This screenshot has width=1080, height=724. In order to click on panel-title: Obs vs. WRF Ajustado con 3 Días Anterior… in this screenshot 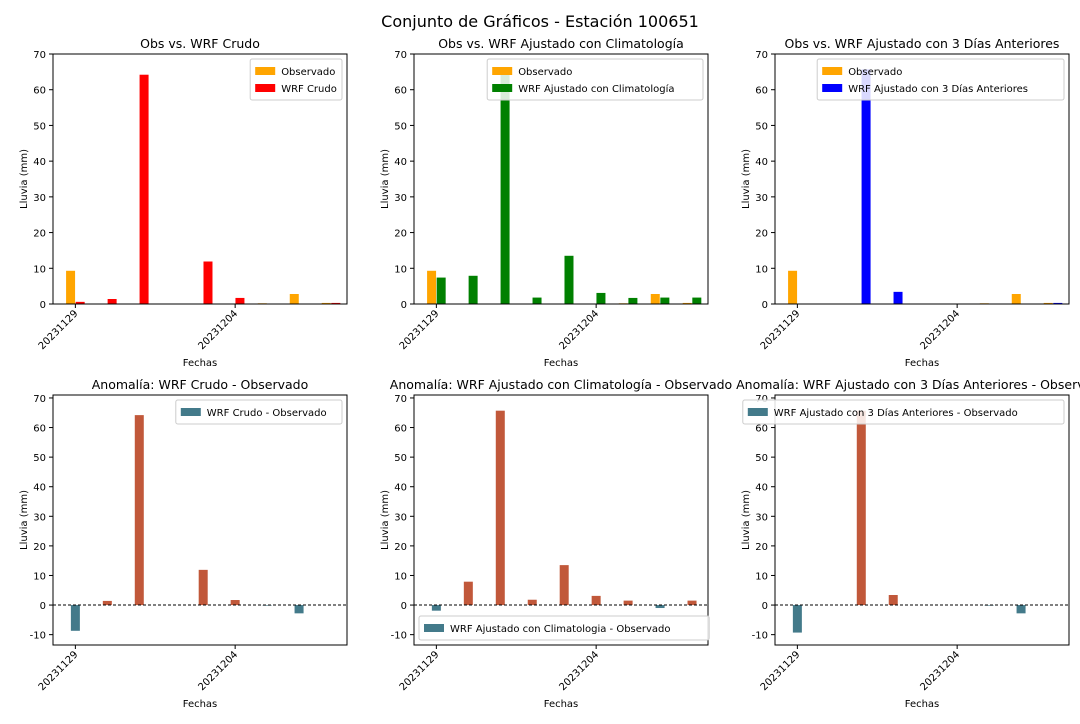, I will do `click(922, 43)`.